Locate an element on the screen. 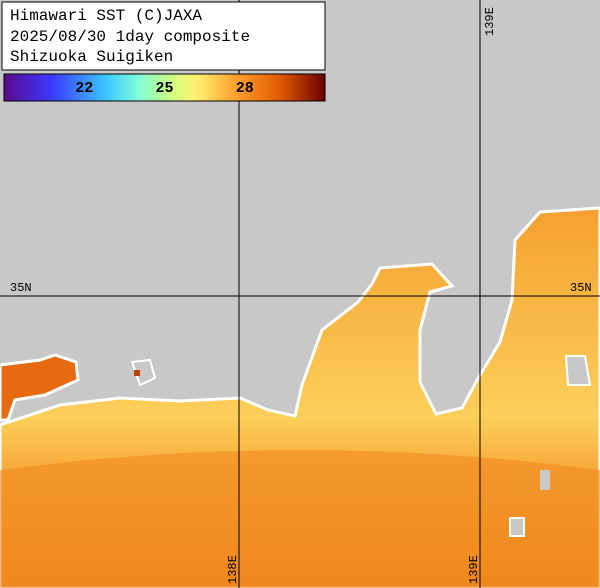 Image resolution: width=600 pixels, height=588 pixels. colorbar-tick-label: 28 is located at coordinates (245, 88).